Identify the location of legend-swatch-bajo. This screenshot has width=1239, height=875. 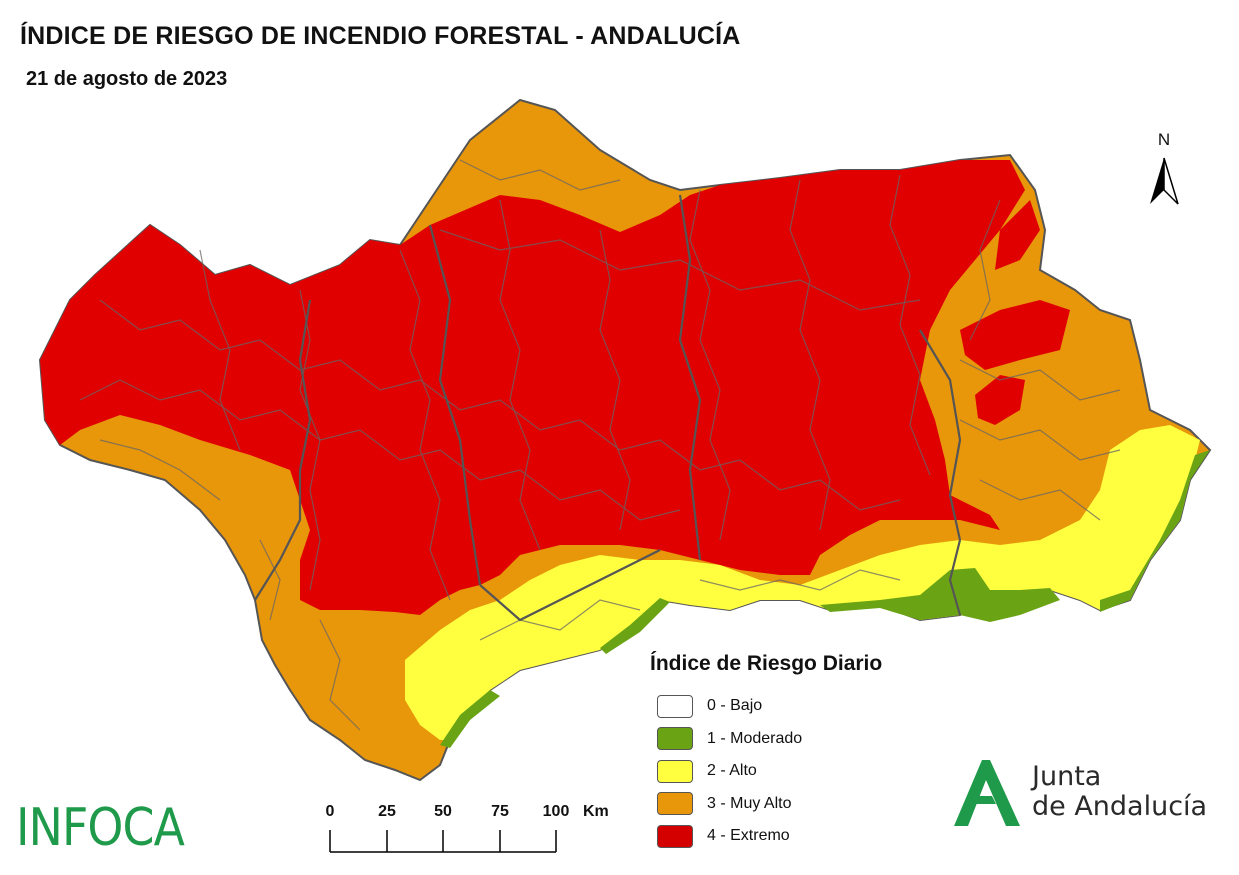
(675, 706).